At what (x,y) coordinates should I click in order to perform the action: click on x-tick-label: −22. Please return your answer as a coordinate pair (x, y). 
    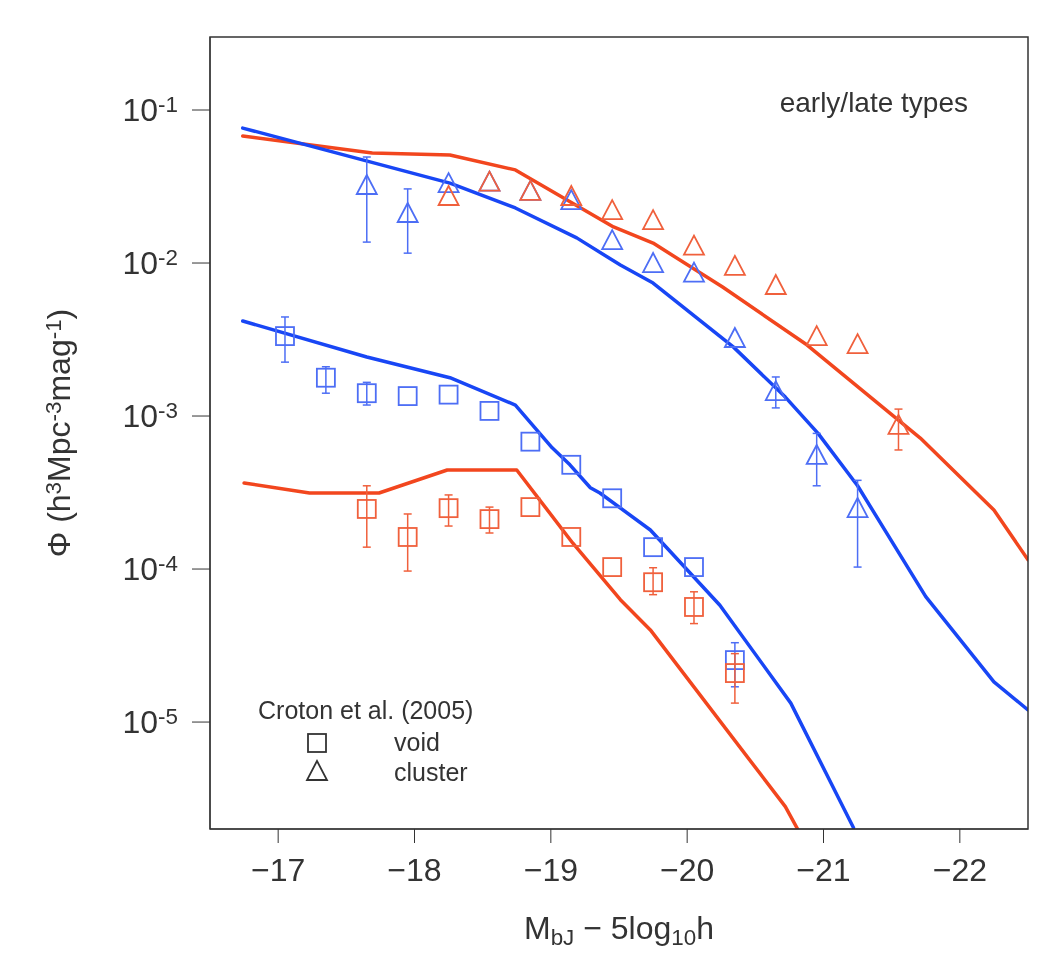
    Looking at the image, I should click on (959, 870).